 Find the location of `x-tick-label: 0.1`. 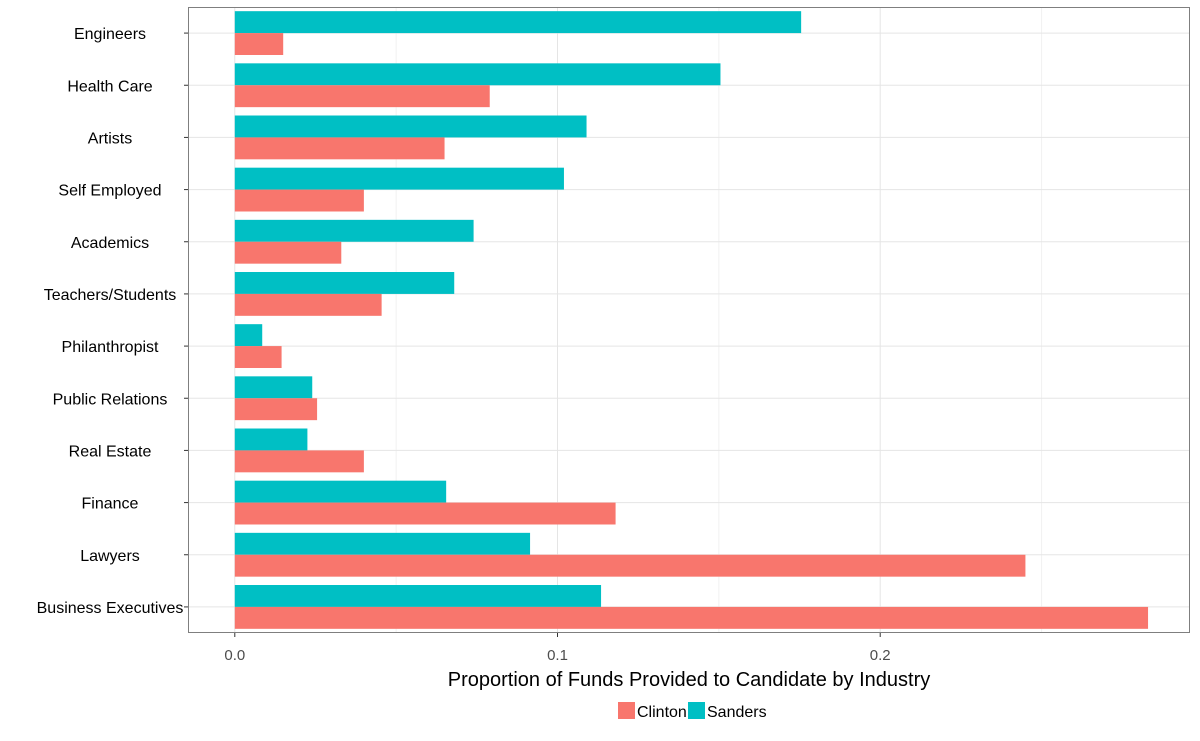

x-tick-label: 0.1 is located at coordinates (557, 655).